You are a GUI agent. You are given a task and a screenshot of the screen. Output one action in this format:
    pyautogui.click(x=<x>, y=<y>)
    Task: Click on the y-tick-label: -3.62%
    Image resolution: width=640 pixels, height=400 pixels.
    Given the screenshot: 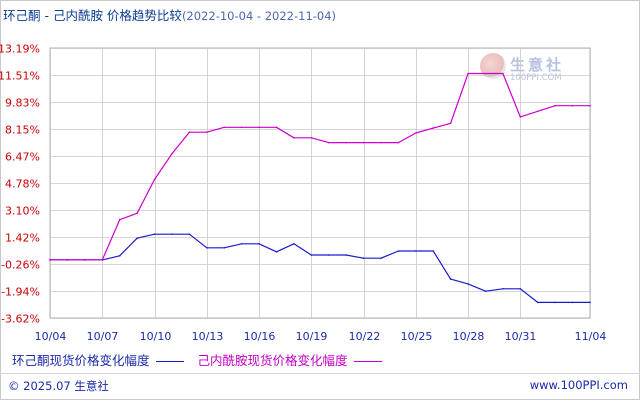 What is the action you would take?
    pyautogui.click(x=20, y=319)
    